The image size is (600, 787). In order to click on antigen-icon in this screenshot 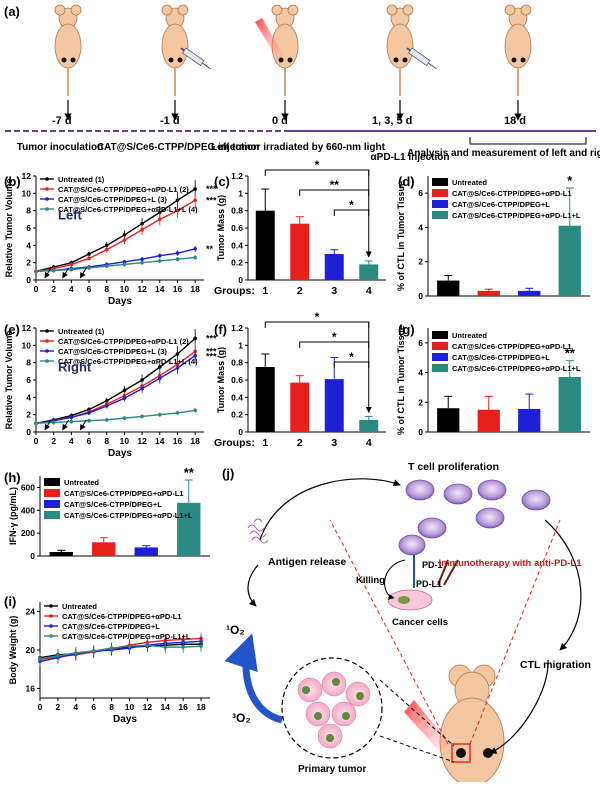, I will do `click(258, 531)`.